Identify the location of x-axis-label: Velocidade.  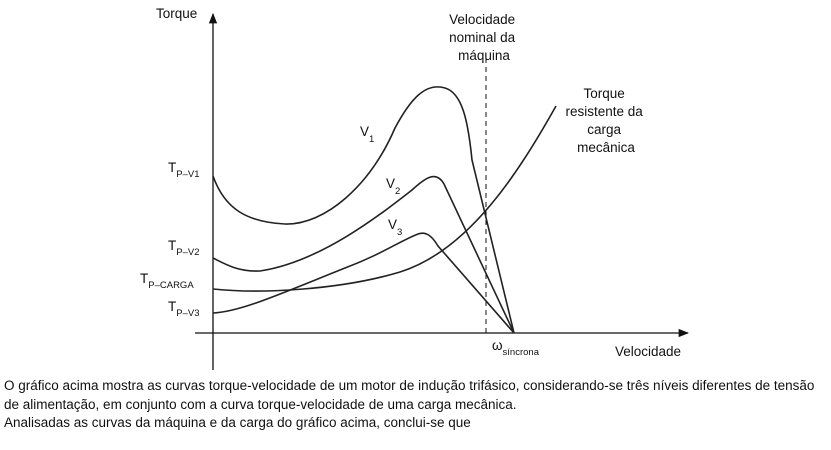
(648, 351).